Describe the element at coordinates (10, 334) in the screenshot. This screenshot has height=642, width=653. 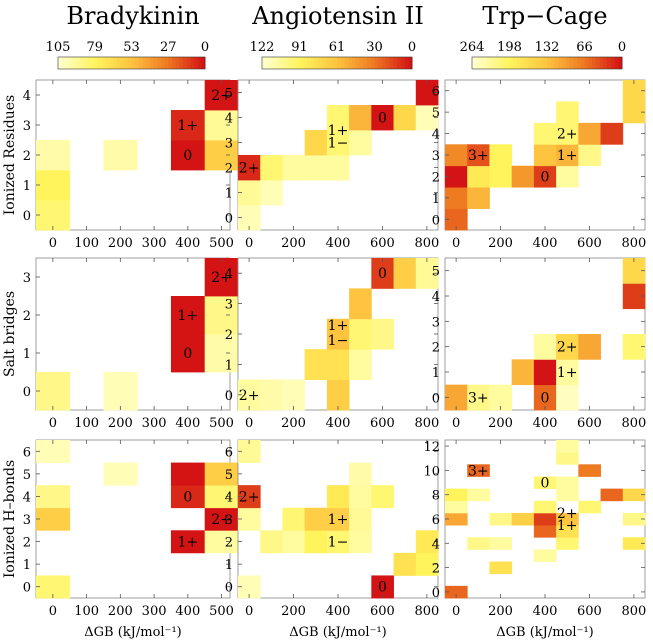
I see `row-label: Salt bridges` at that location.